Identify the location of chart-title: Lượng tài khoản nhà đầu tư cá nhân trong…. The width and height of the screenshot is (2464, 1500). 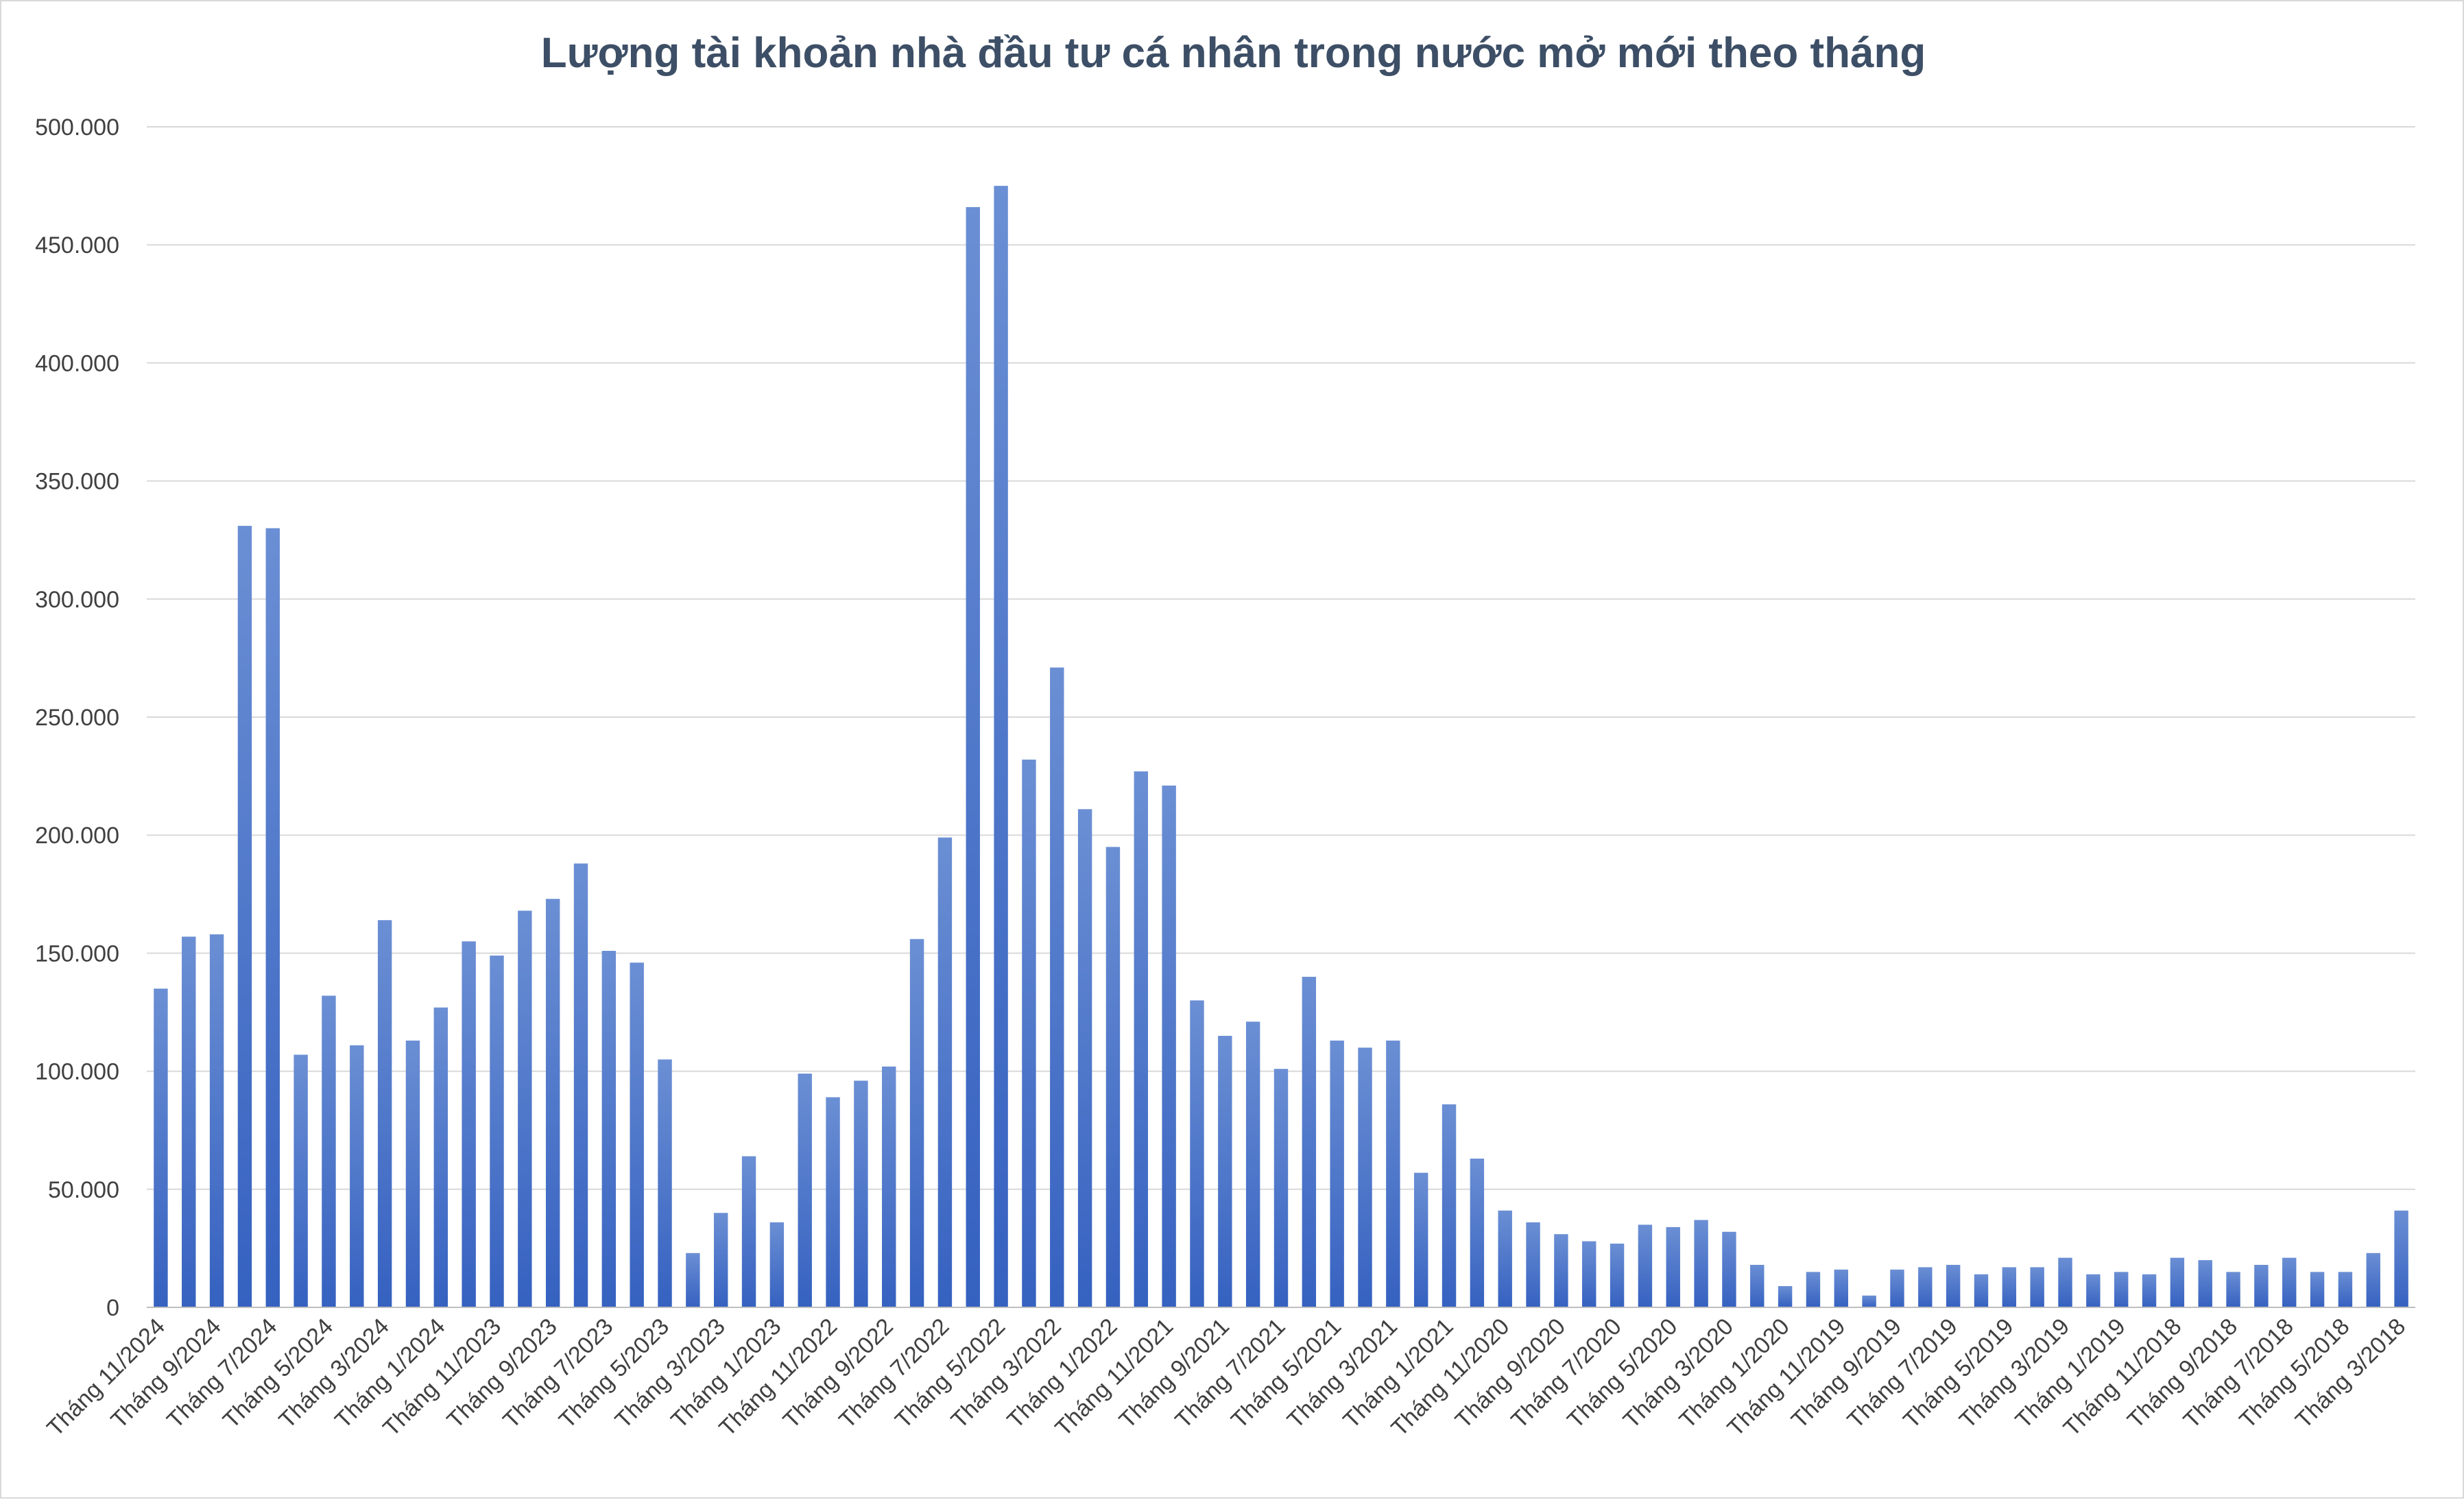
(1233, 53).